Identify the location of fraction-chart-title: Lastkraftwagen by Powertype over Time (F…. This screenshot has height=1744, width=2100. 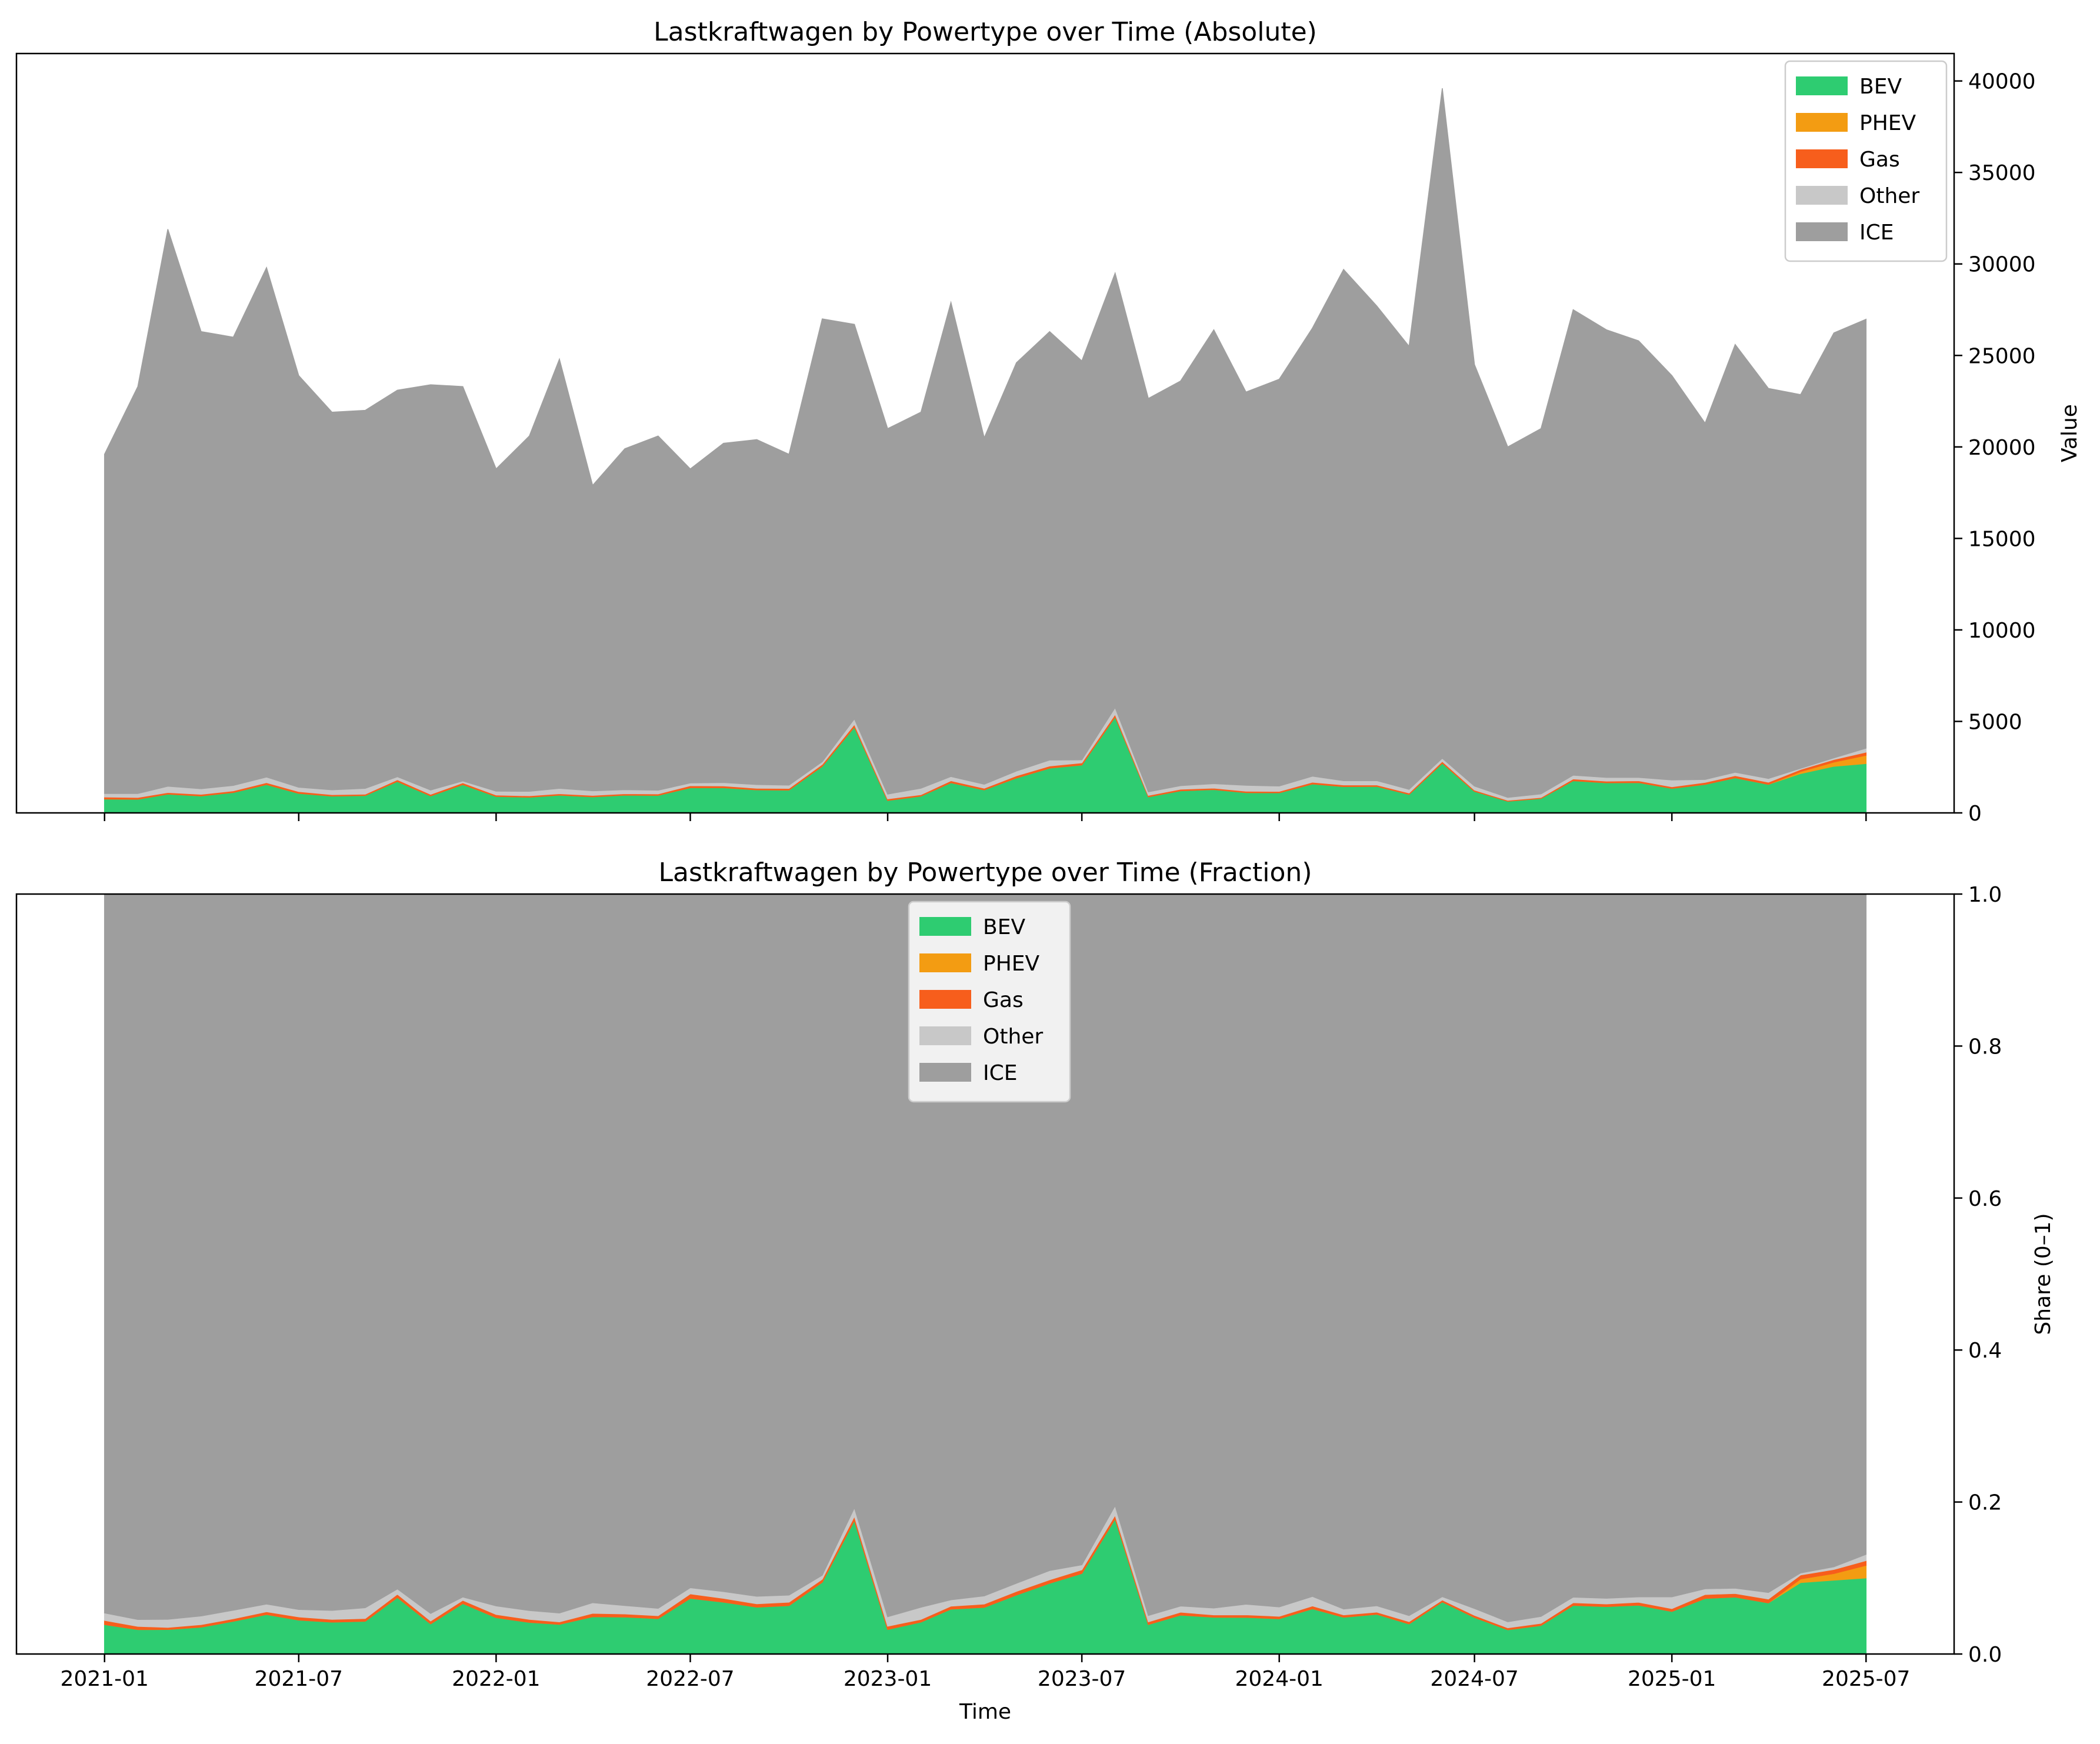
(985, 873).